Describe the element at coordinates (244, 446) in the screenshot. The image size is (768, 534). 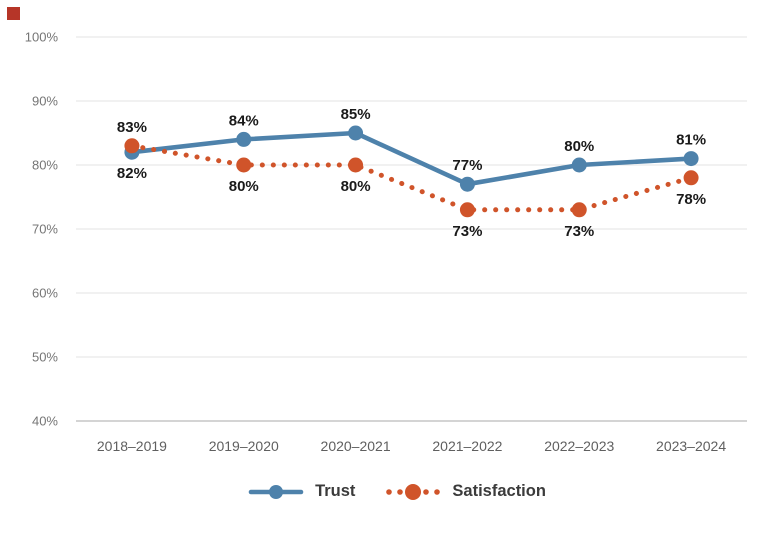
I see `x-tick-label: 2019–2020` at that location.